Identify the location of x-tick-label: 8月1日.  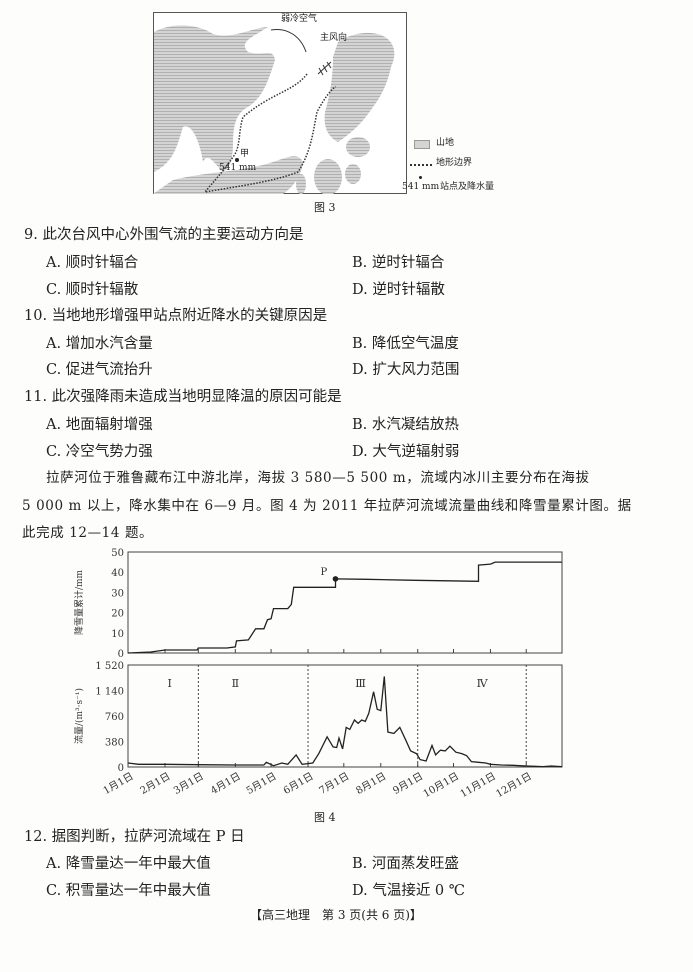
(371, 783).